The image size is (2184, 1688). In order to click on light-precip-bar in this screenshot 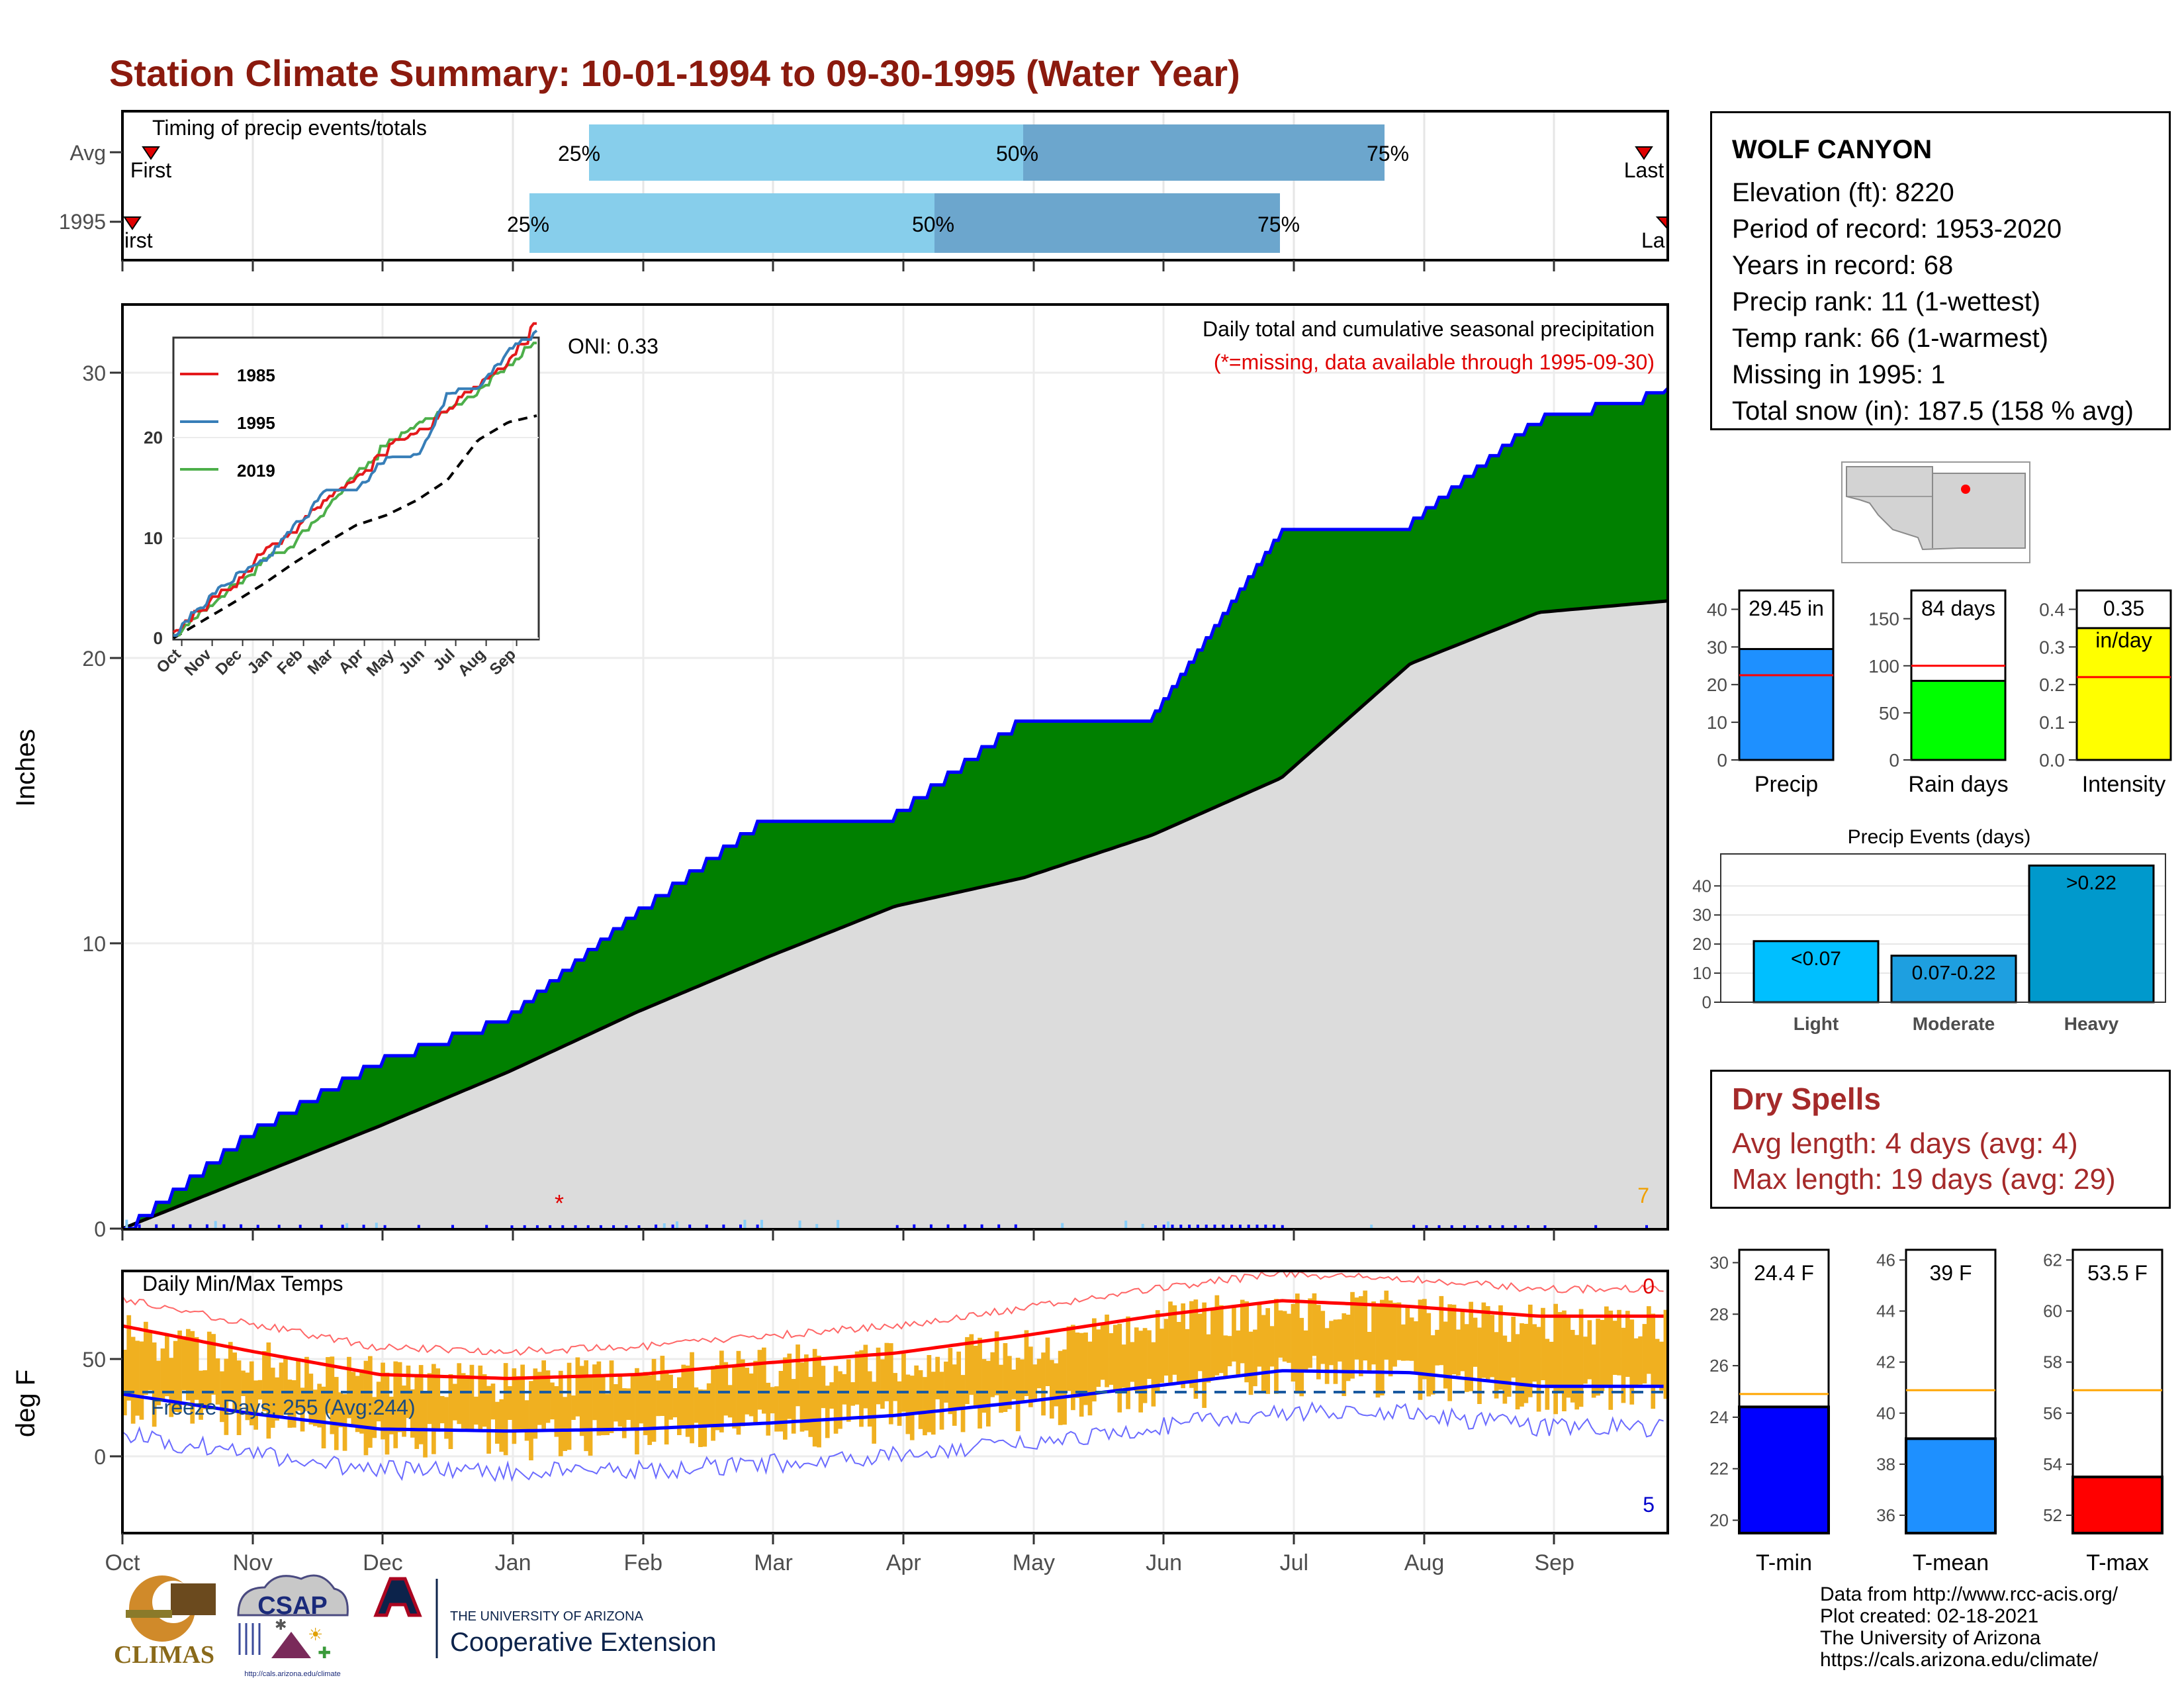, I will do `click(745, 1224)`.